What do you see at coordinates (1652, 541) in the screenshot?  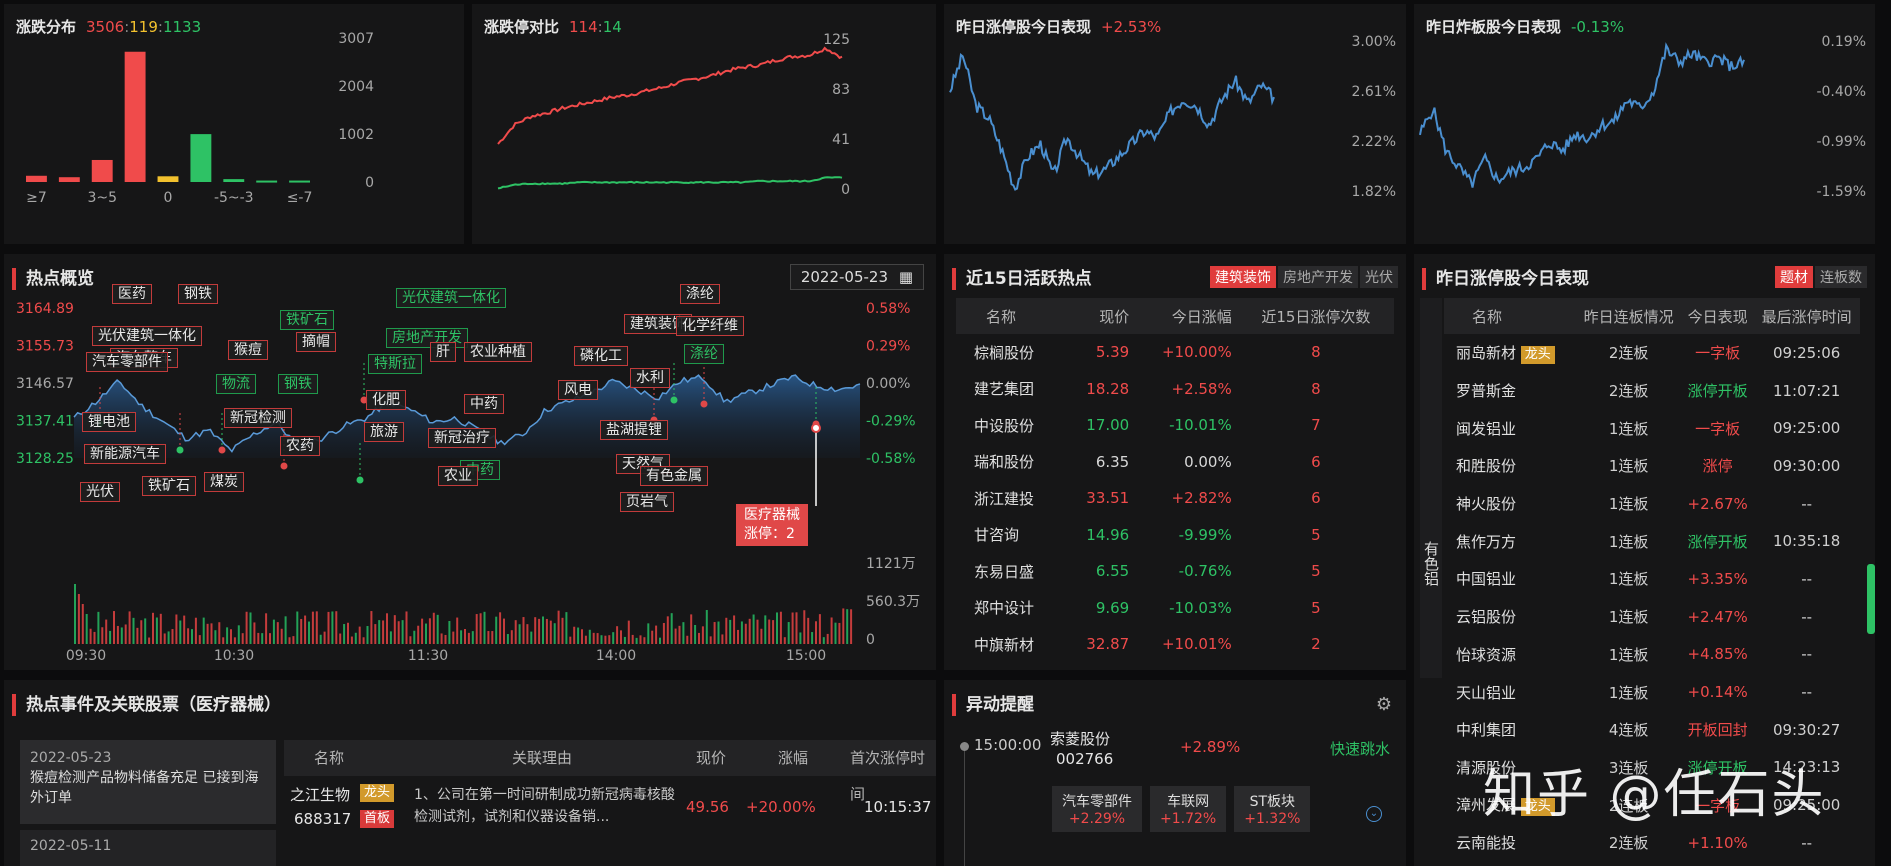 I see `table-row: 焦作万方 1连板 涨停开板 10:35:18` at bounding box center [1652, 541].